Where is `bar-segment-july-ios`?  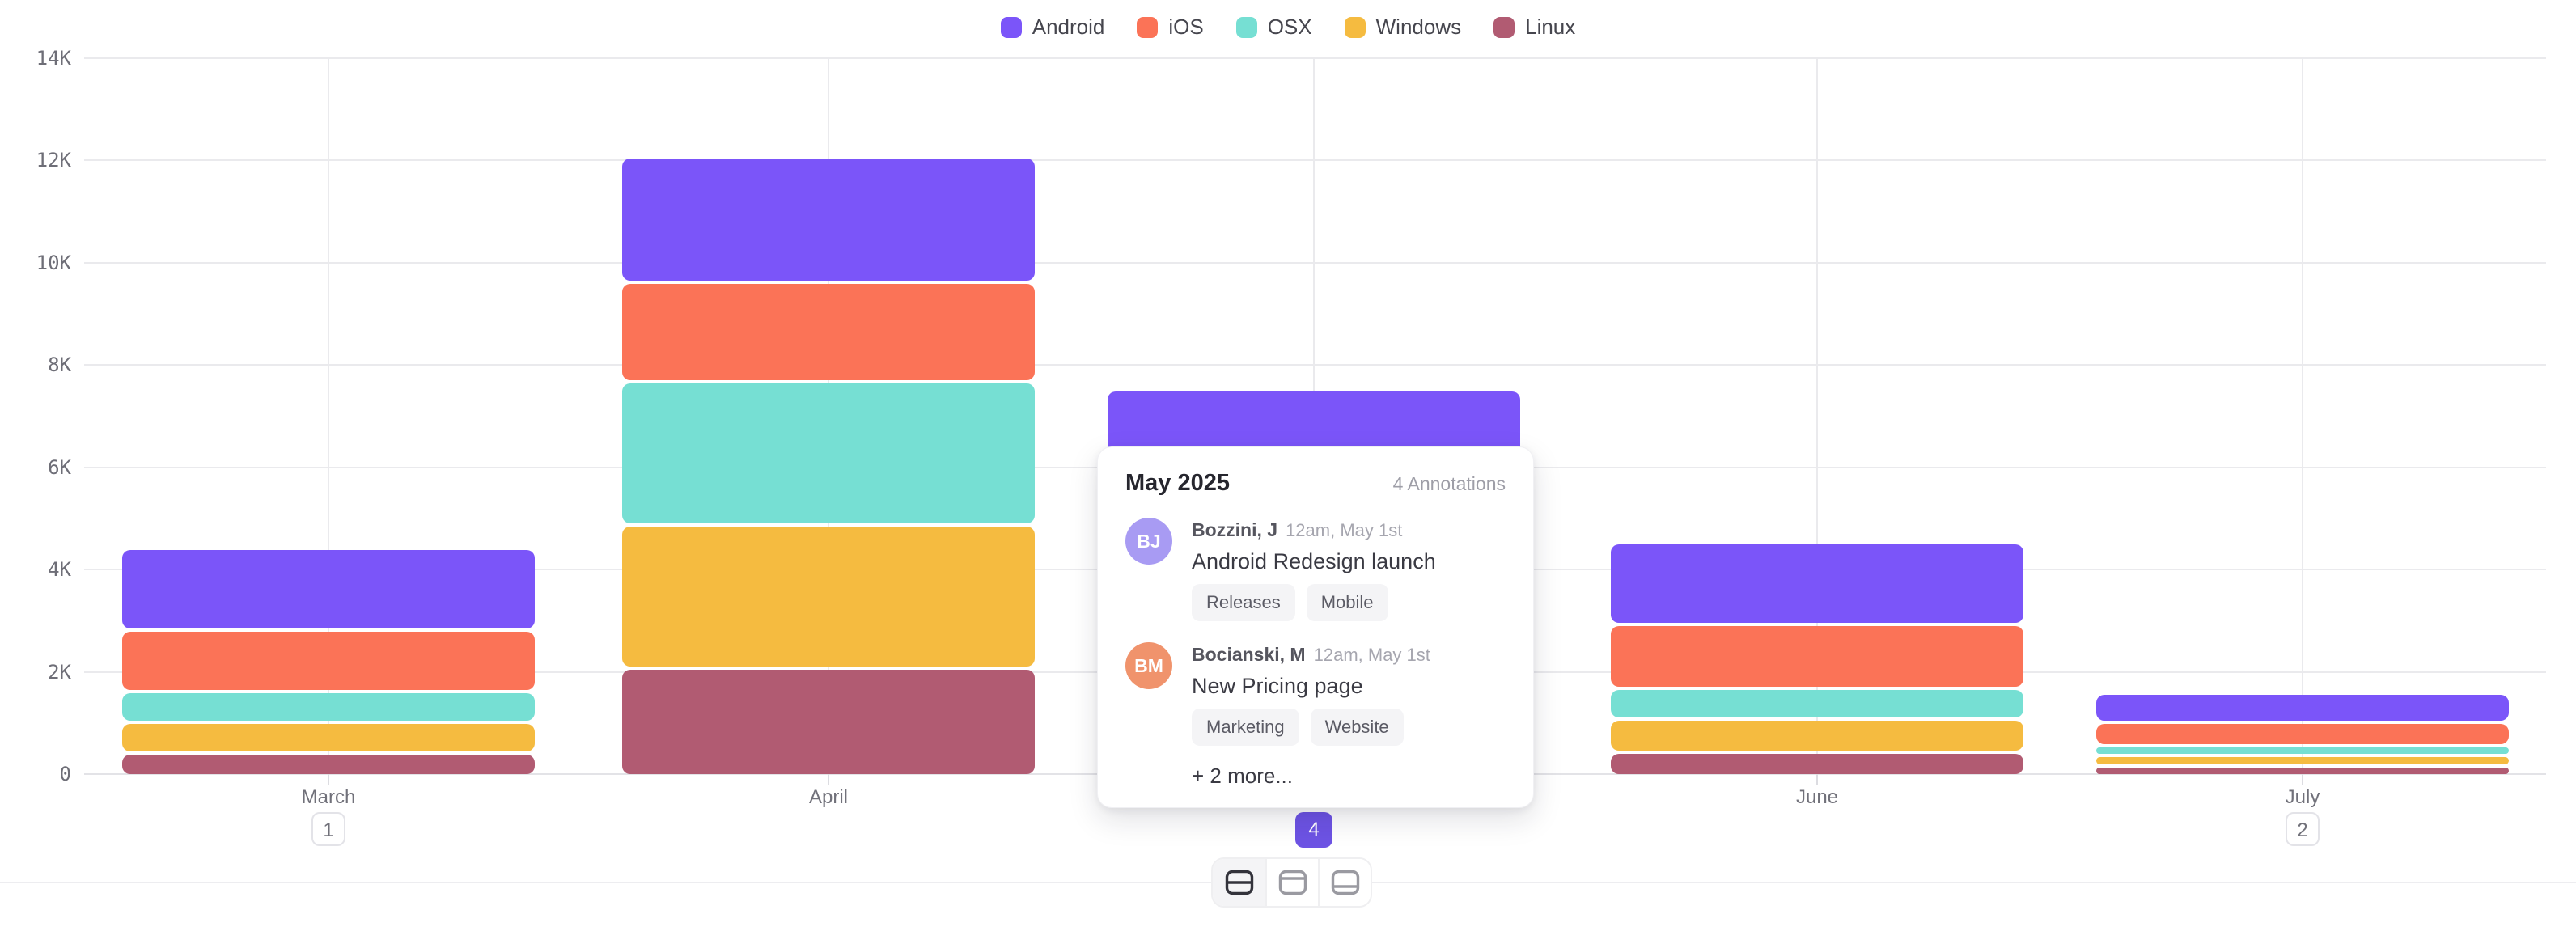 bar-segment-july-ios is located at coordinates (2302, 734).